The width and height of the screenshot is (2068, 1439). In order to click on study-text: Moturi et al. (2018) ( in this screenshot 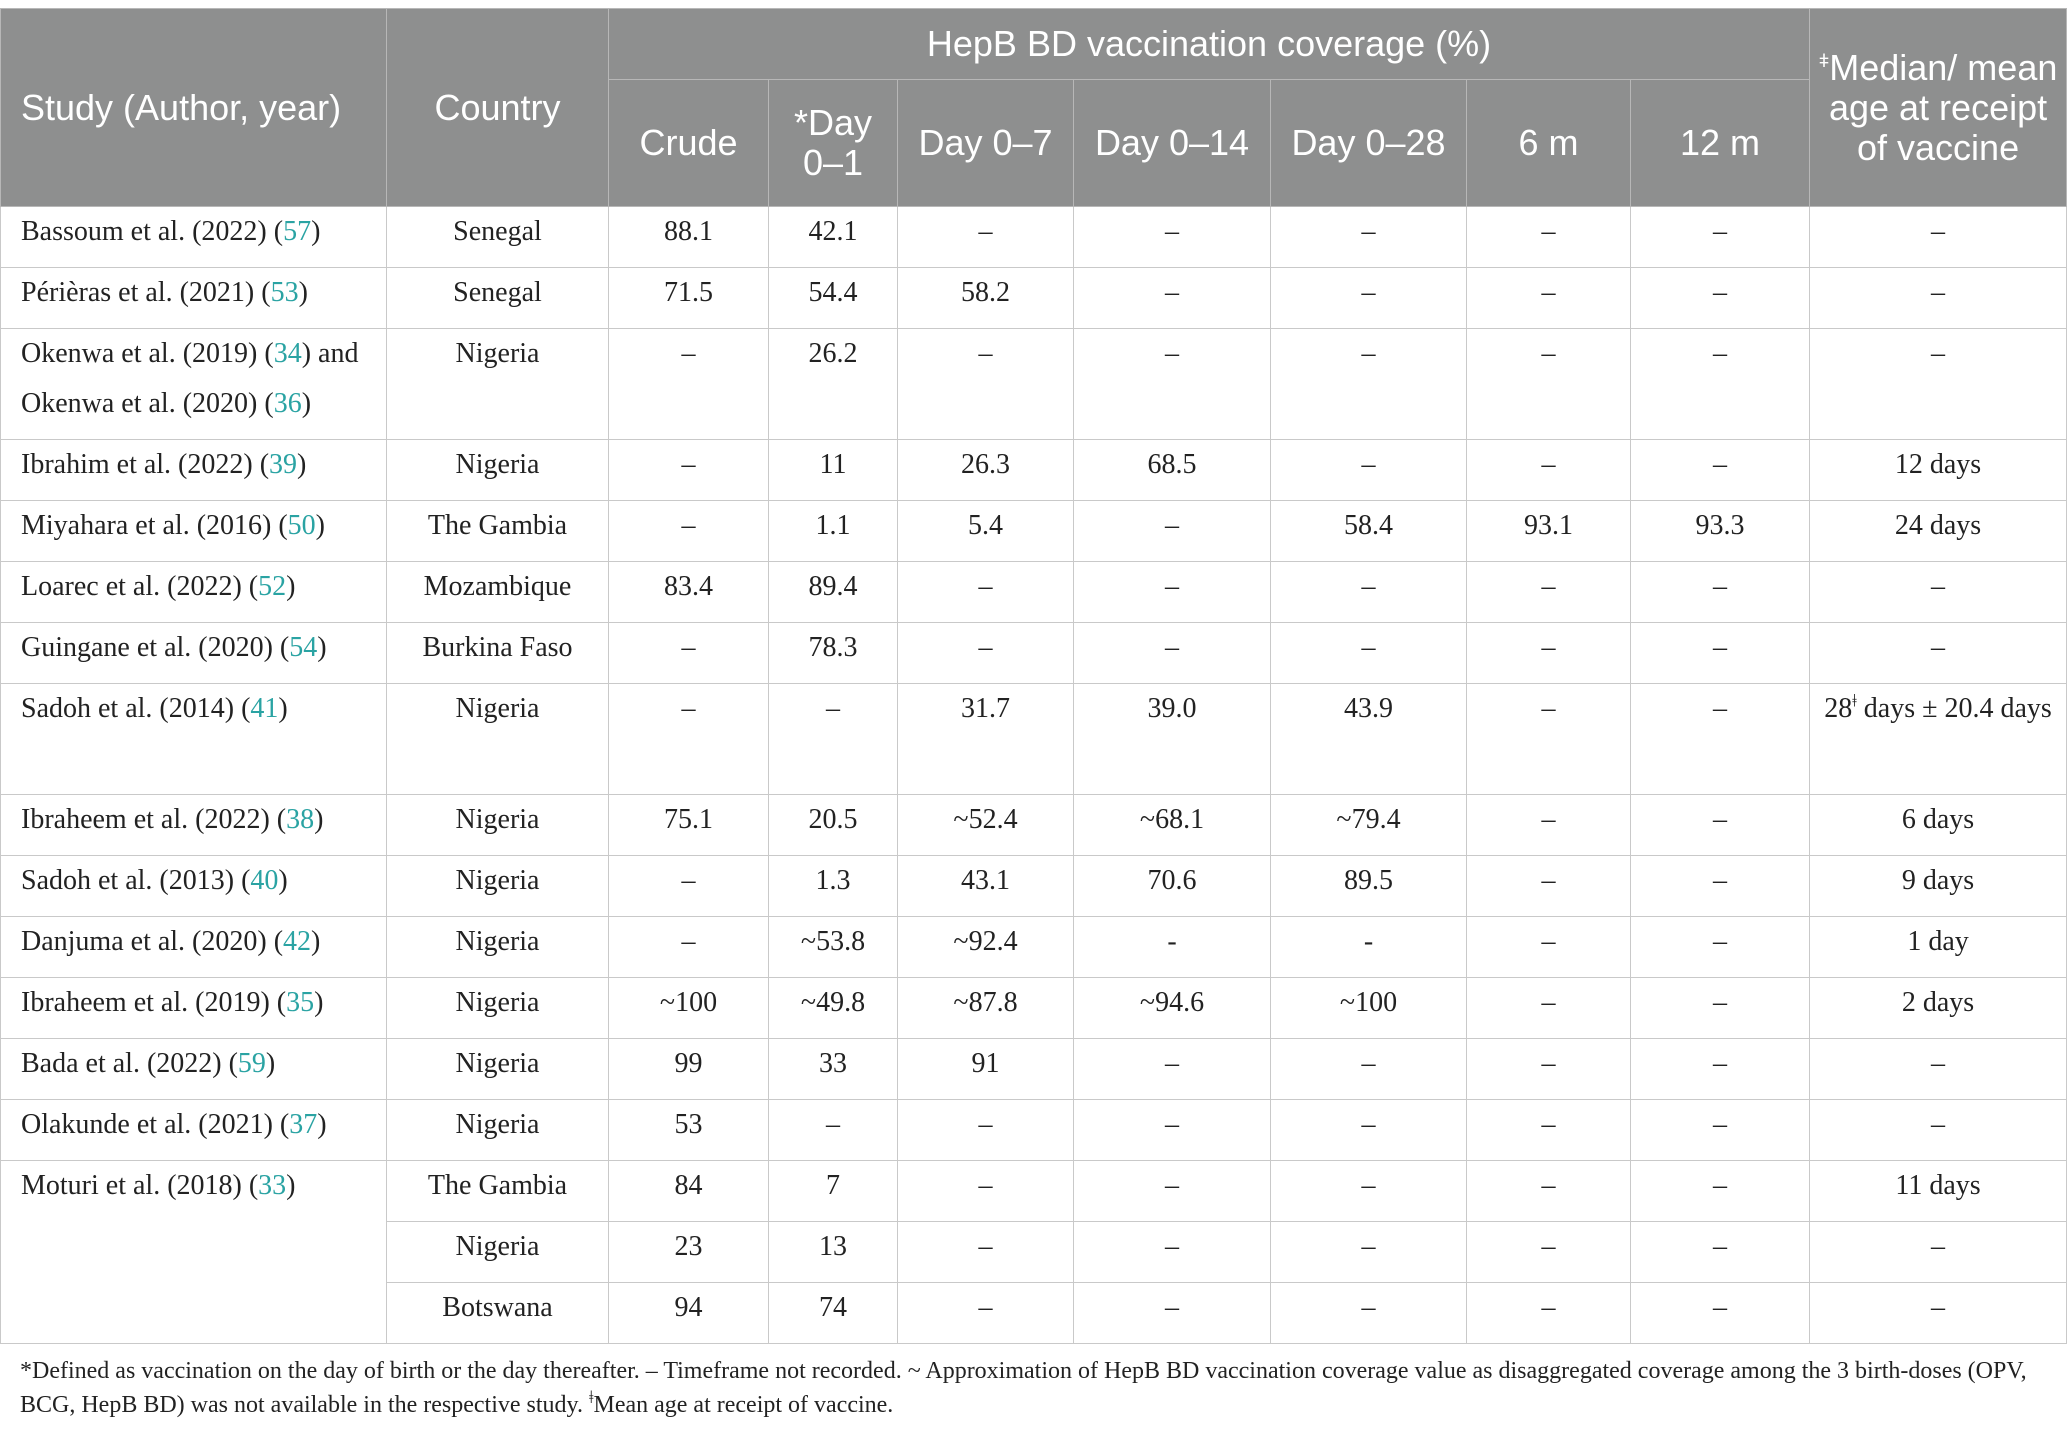, I will do `click(140, 1185)`.